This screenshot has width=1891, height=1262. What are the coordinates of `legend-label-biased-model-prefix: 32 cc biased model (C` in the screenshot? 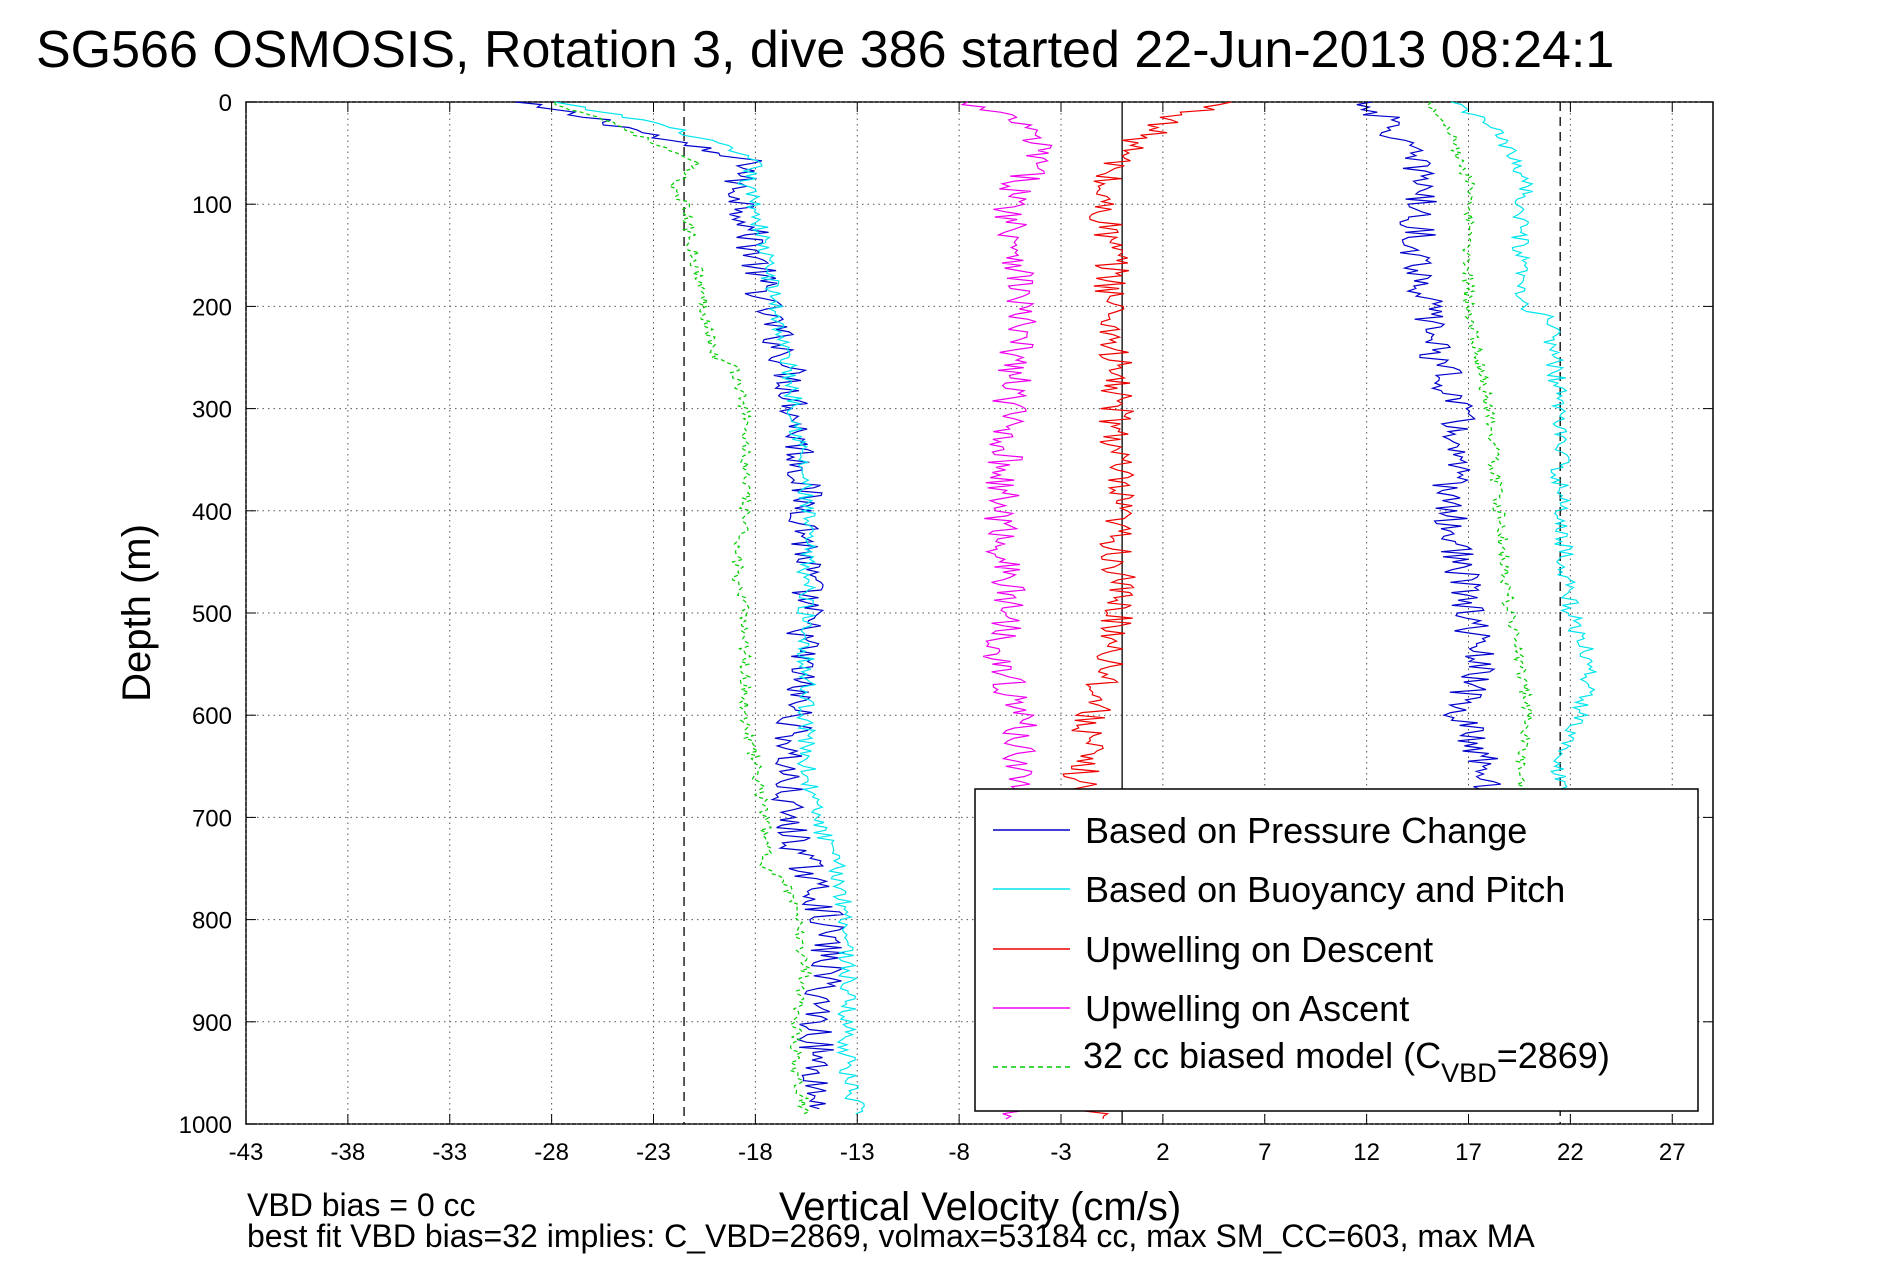 It's located at (1262, 1055).